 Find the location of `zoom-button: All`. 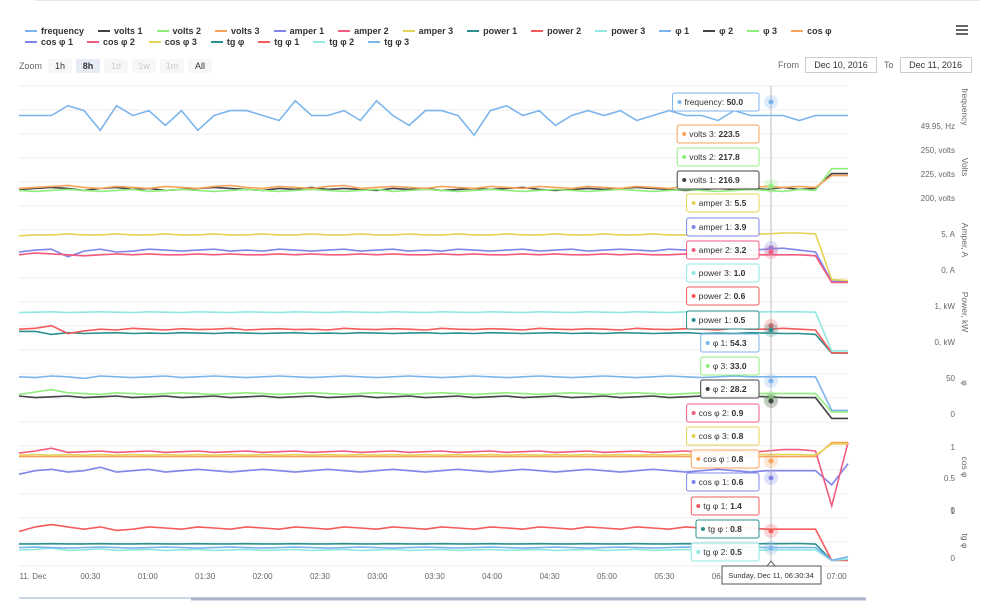

zoom-button: All is located at coordinates (200, 66).